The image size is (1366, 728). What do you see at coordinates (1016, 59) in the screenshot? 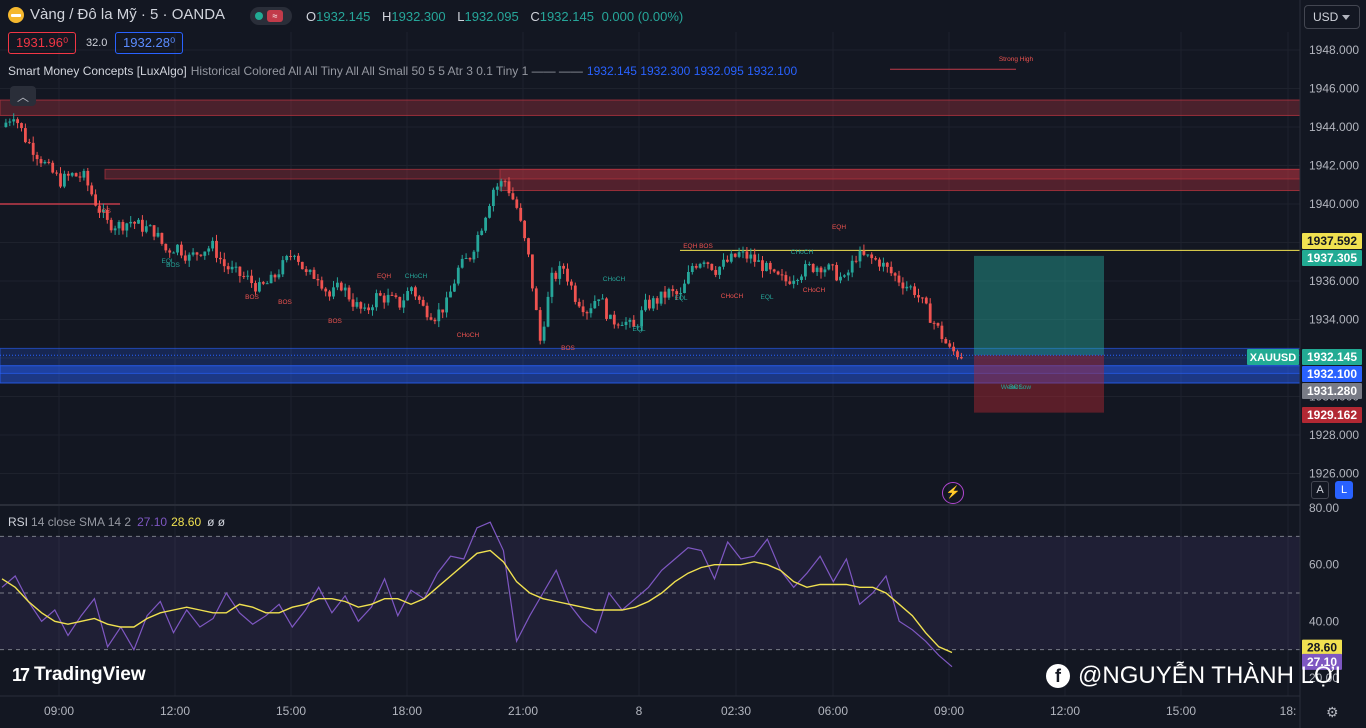
I see `smc-label: Strong High` at bounding box center [1016, 59].